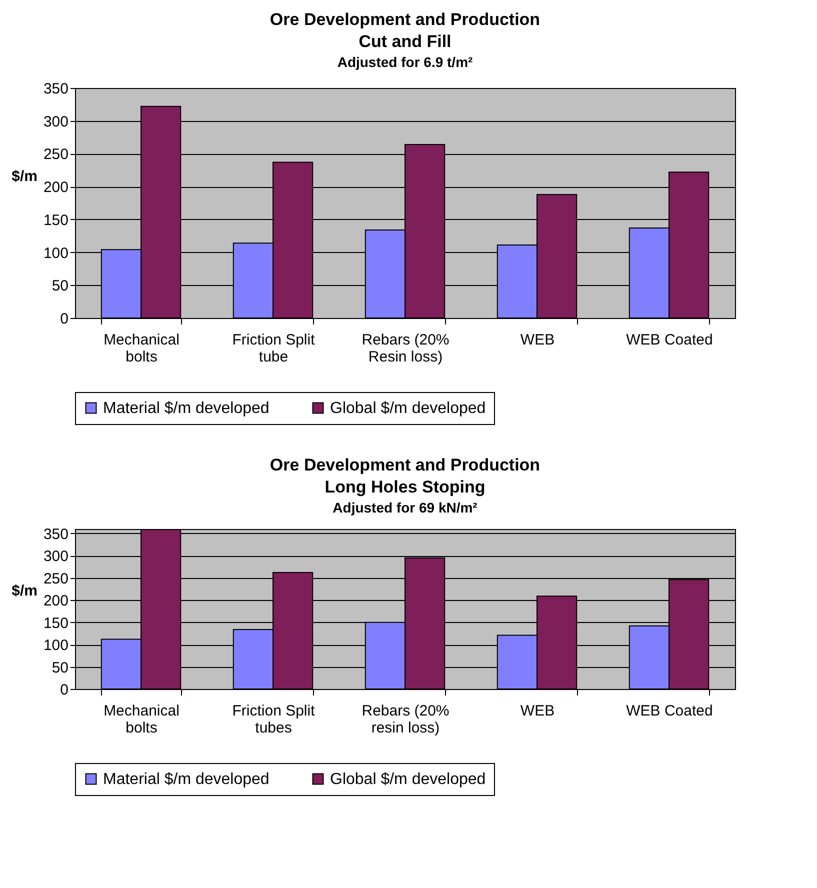 This screenshot has width=817, height=888. I want to click on x-tick-label: Rebars (20% Resin loss), so click(406, 349).